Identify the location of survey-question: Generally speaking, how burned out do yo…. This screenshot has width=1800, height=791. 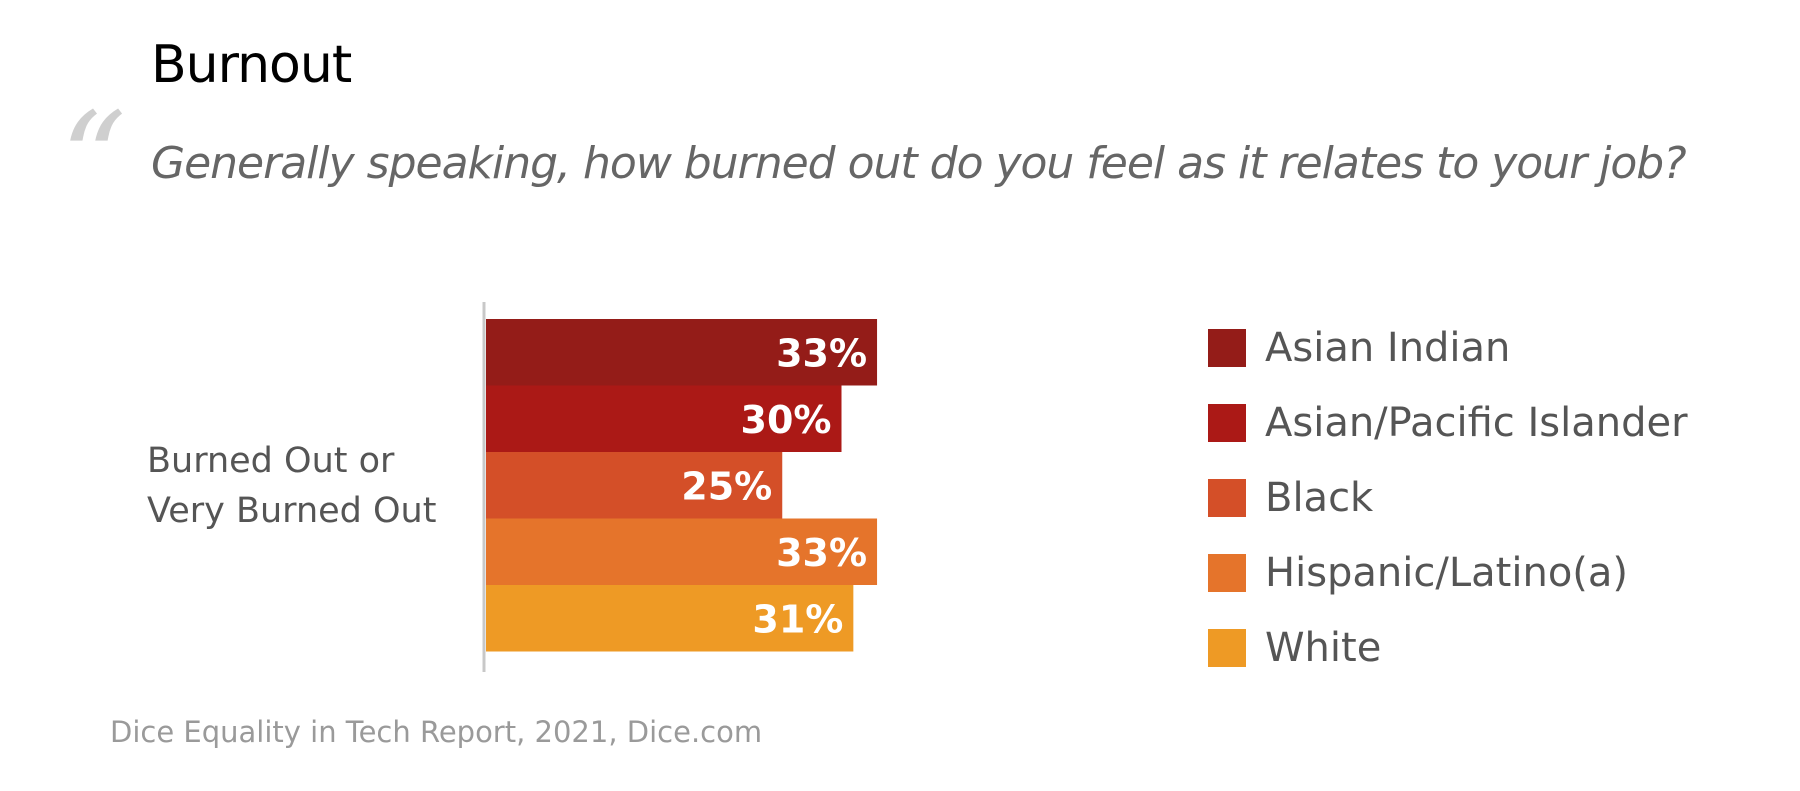
(919, 163).